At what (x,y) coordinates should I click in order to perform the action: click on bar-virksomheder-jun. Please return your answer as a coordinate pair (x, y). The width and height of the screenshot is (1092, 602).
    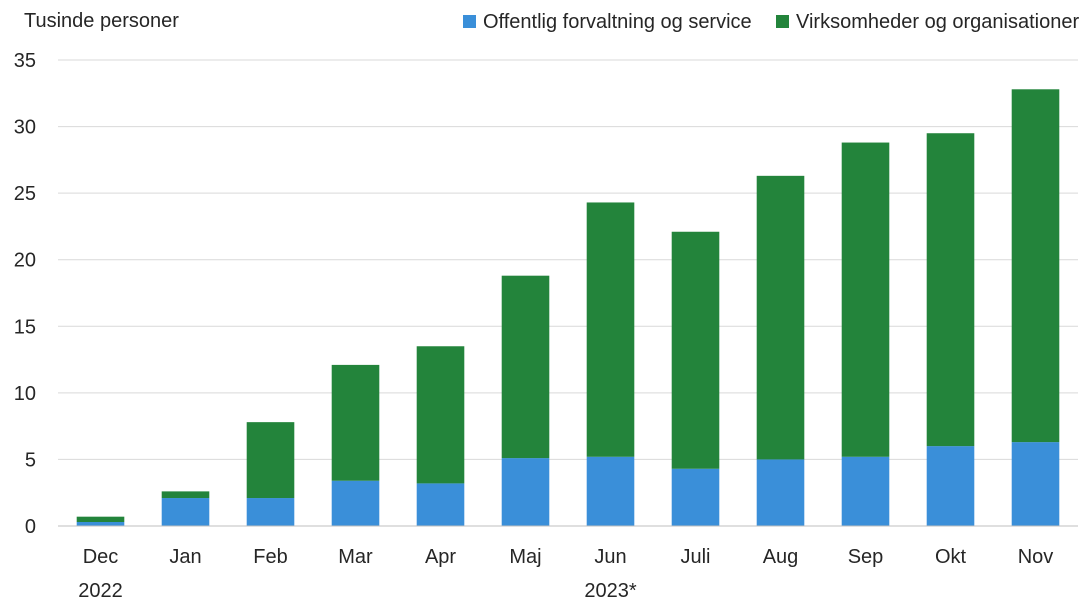
    Looking at the image, I should click on (610, 329).